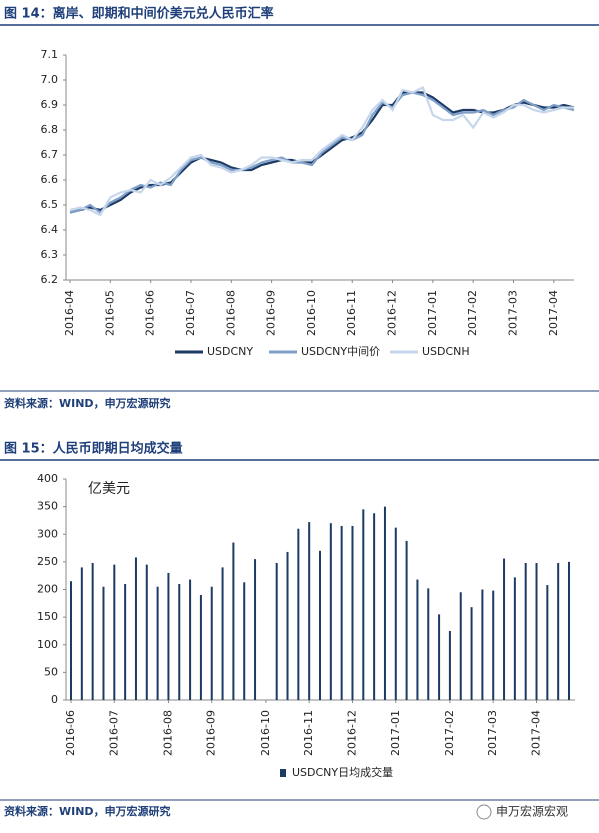 The image size is (599, 833). What do you see at coordinates (50, 129) in the screenshot?
I see `y-tick-label: 6.8` at bounding box center [50, 129].